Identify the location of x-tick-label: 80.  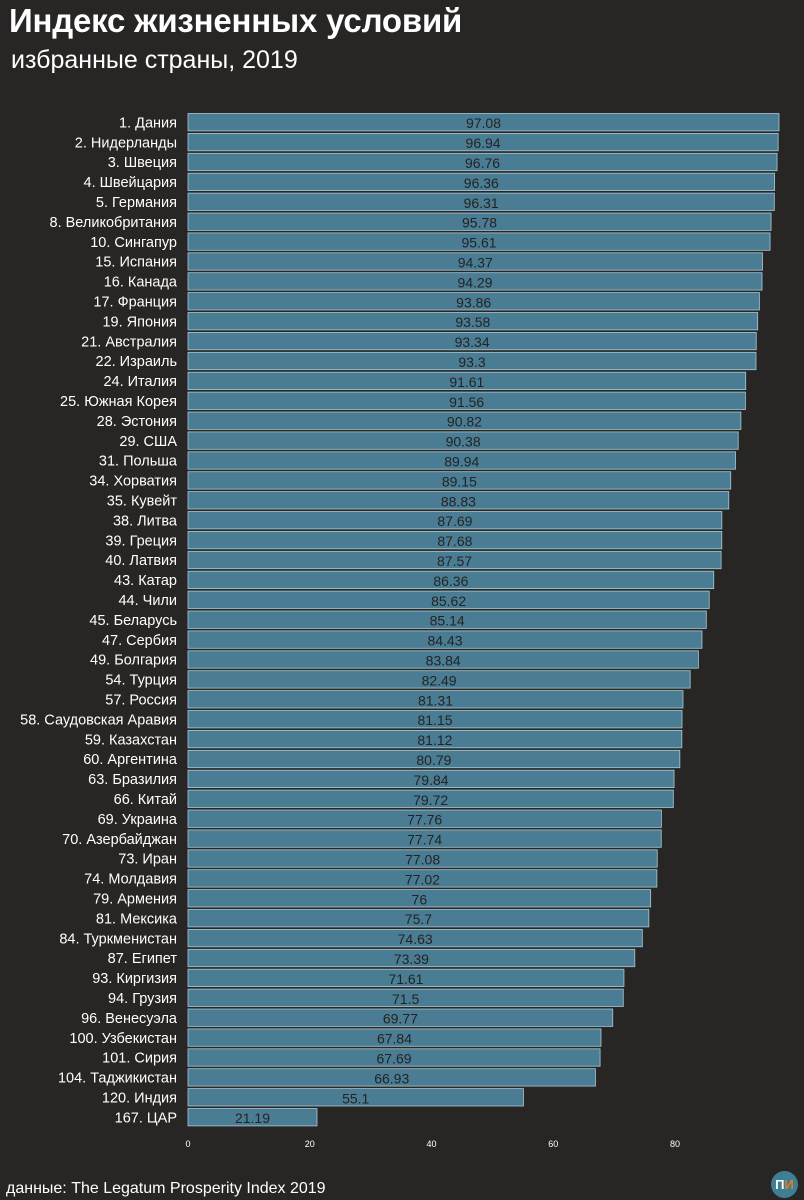
(675, 1144).